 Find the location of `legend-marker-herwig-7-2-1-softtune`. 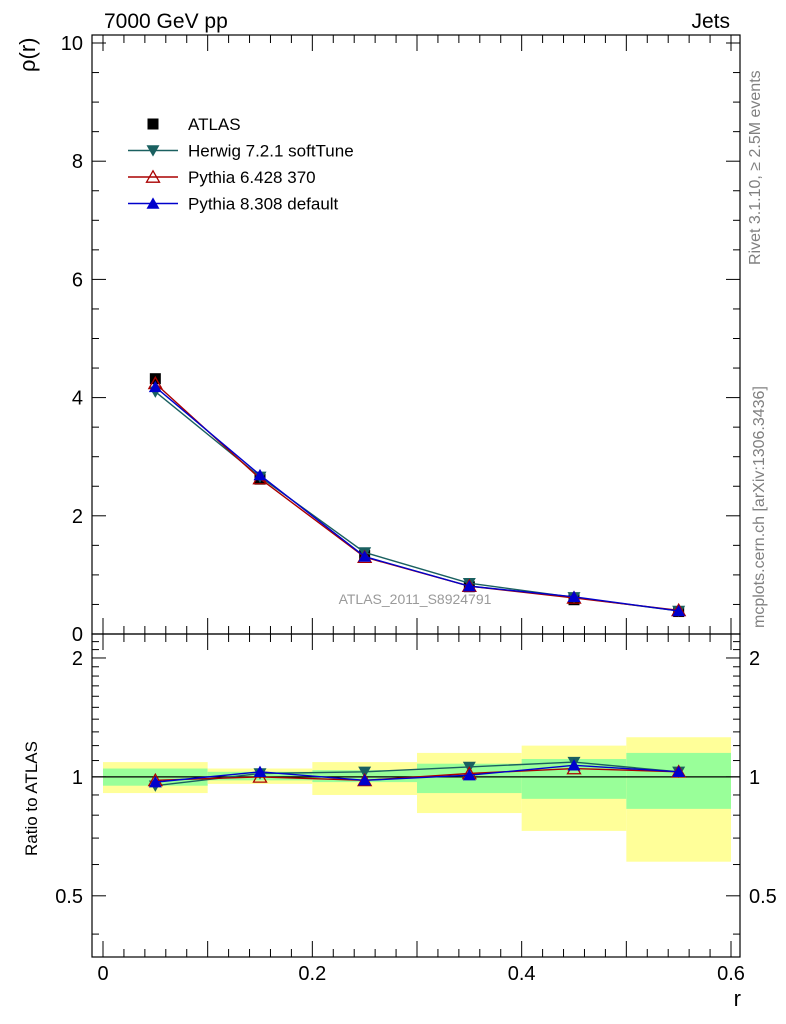

legend-marker-herwig-7-2-1-softtune is located at coordinates (153, 151).